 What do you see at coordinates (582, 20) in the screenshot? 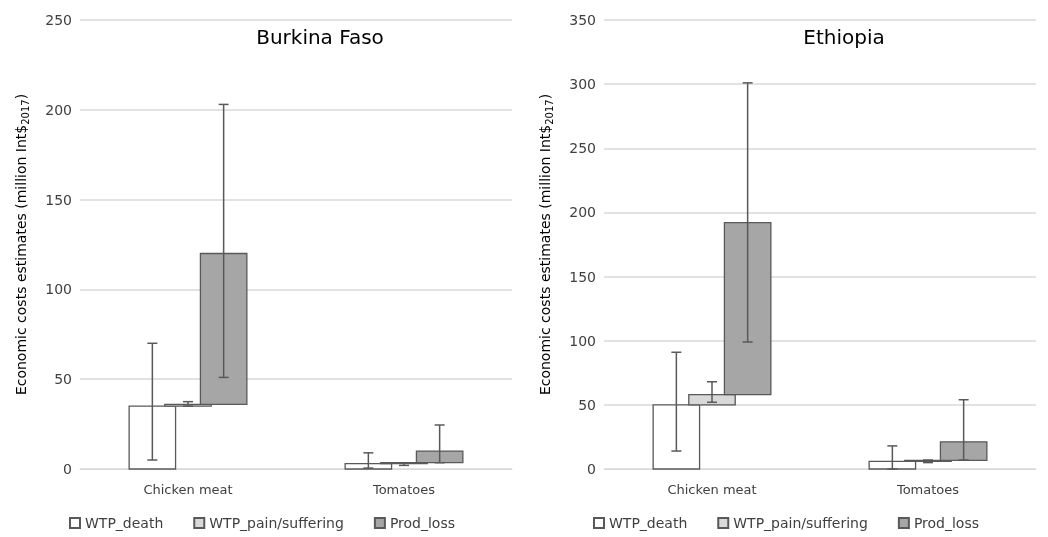
I see `y-tick-label: 350` at bounding box center [582, 20].